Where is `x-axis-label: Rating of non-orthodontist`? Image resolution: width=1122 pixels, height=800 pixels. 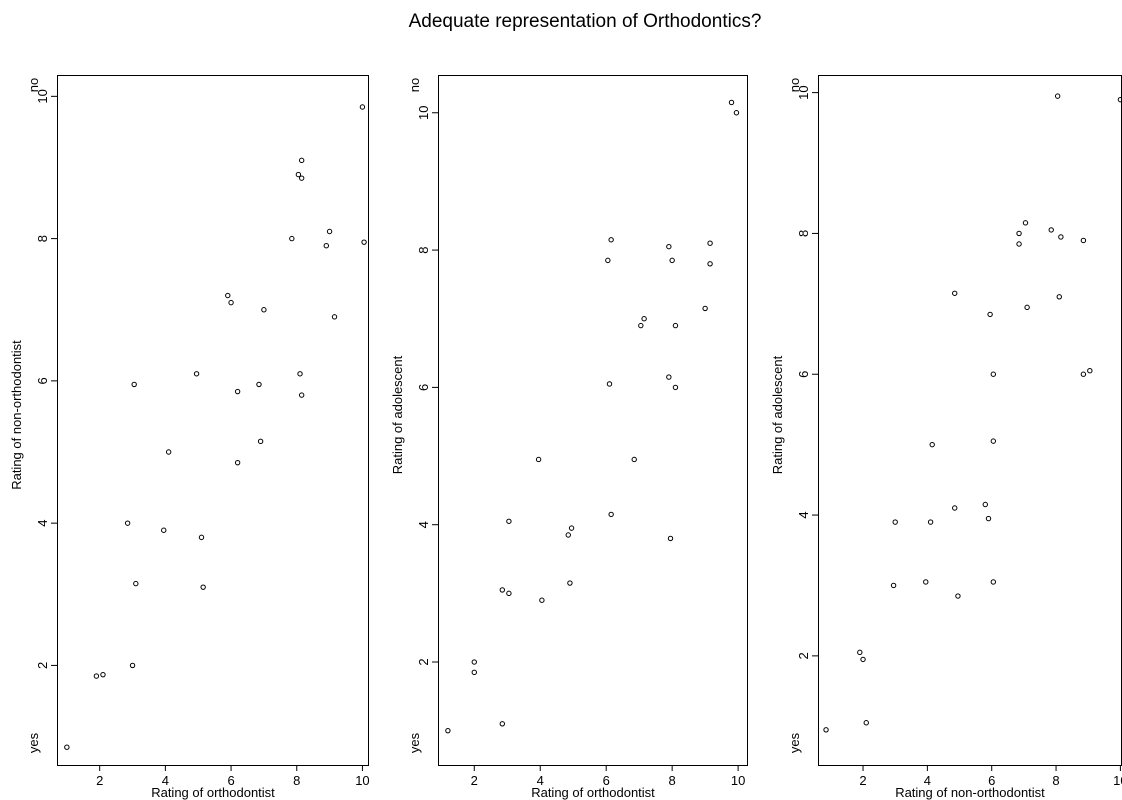 x-axis-label: Rating of non-orthodontist is located at coordinates (970, 792).